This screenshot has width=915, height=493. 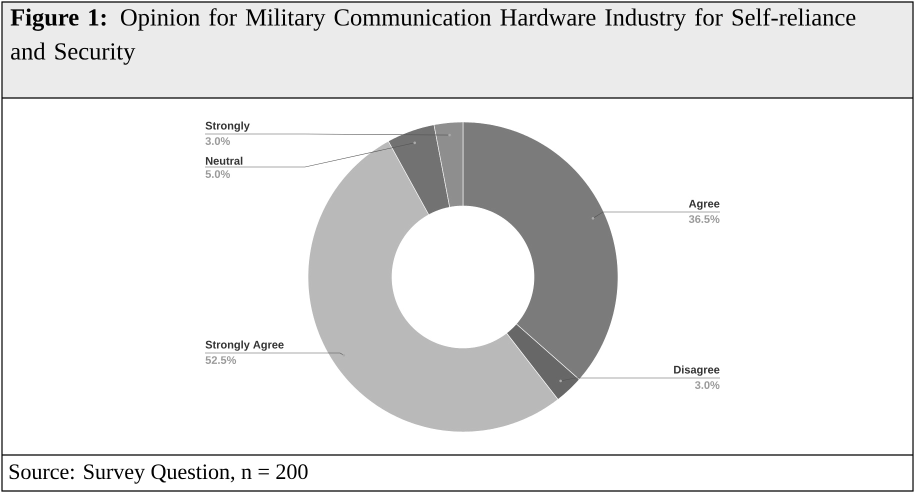 What do you see at coordinates (245, 345) in the screenshot?
I see `slice-label: Strongly Agree` at bounding box center [245, 345].